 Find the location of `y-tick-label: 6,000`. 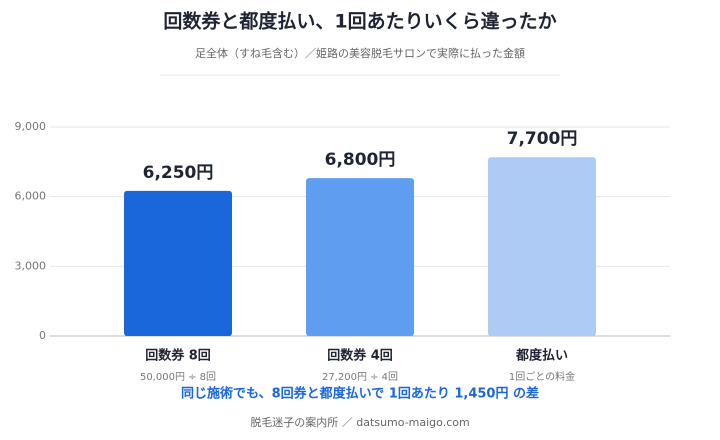

y-tick-label: 6,000 is located at coordinates (31, 196).